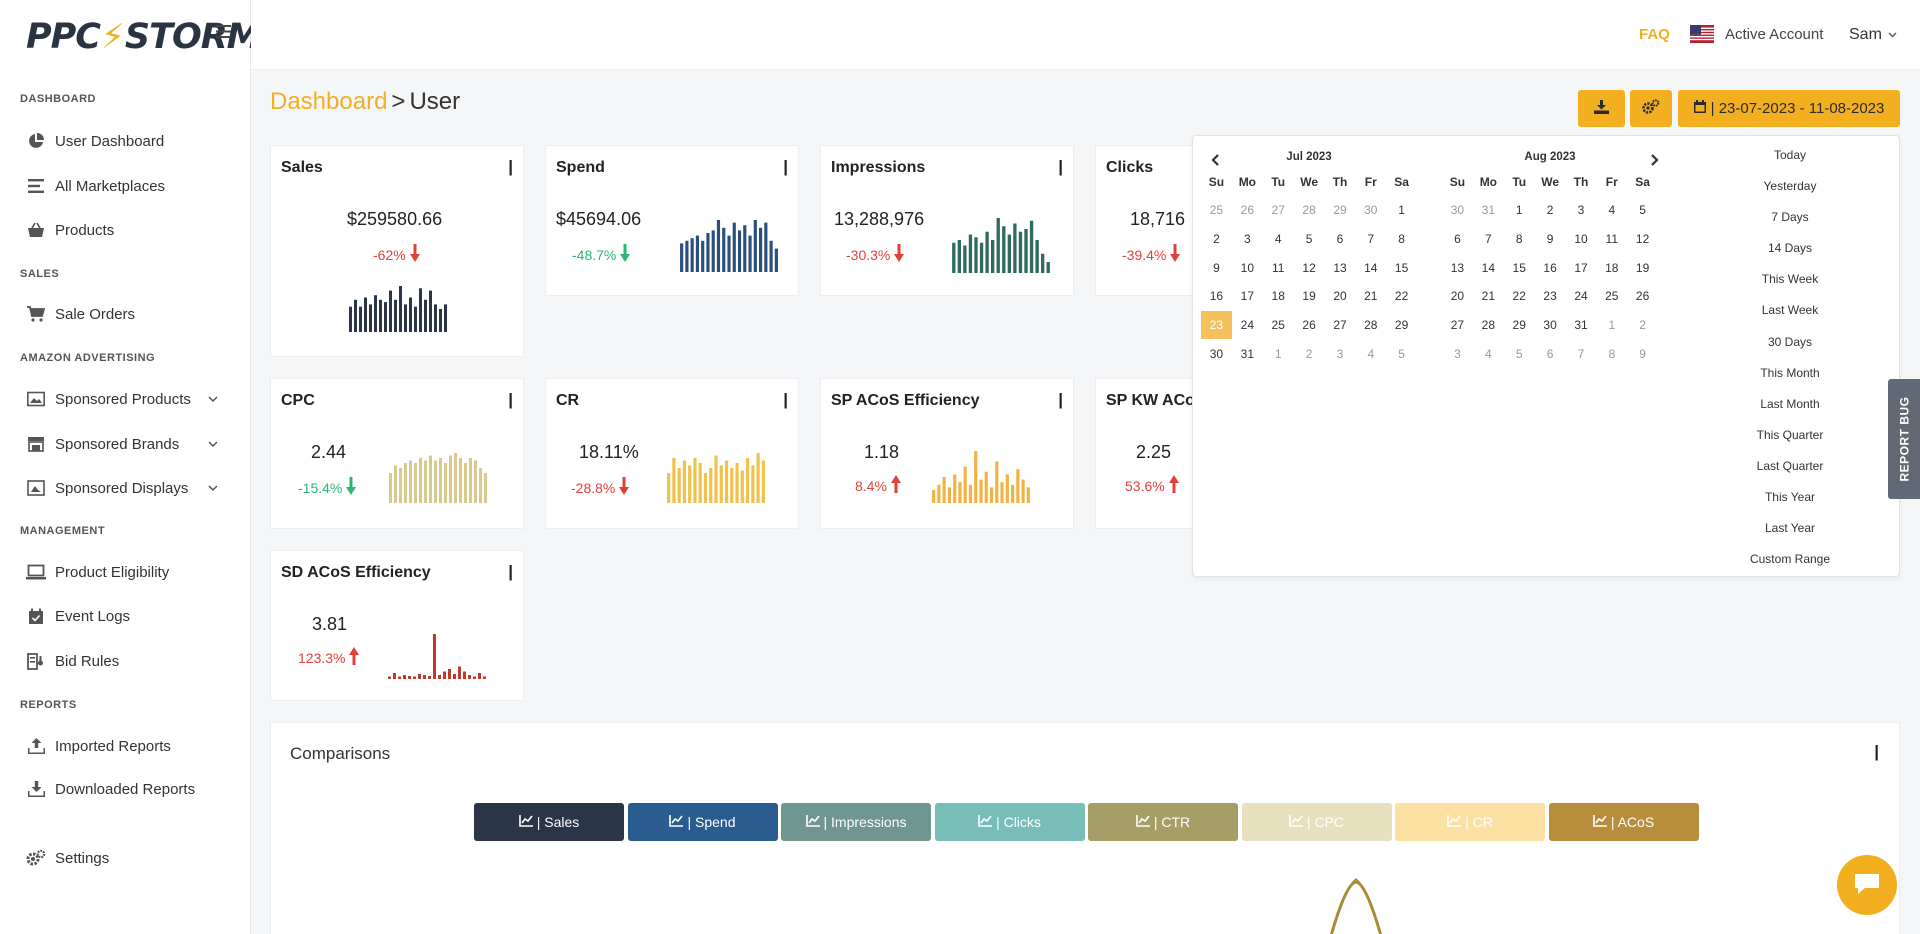 This screenshot has width=1920, height=934. I want to click on range-last-month: Last Month, so click(1790, 403).